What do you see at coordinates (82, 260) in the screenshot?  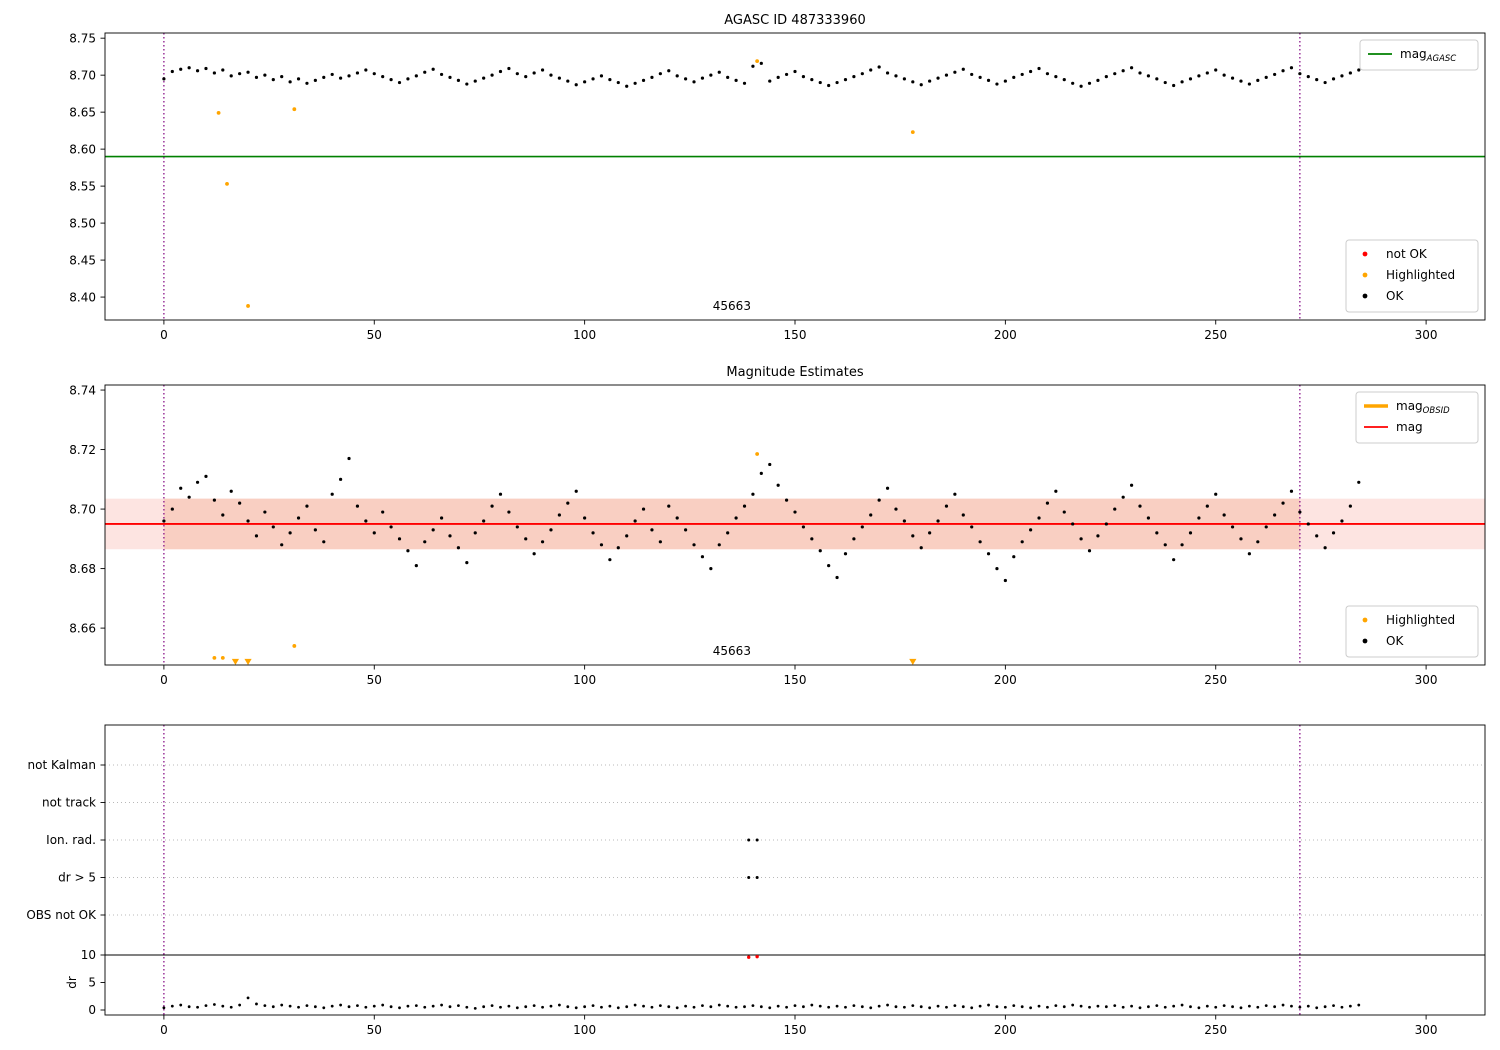 I see `y-tick-label: 8.45` at bounding box center [82, 260].